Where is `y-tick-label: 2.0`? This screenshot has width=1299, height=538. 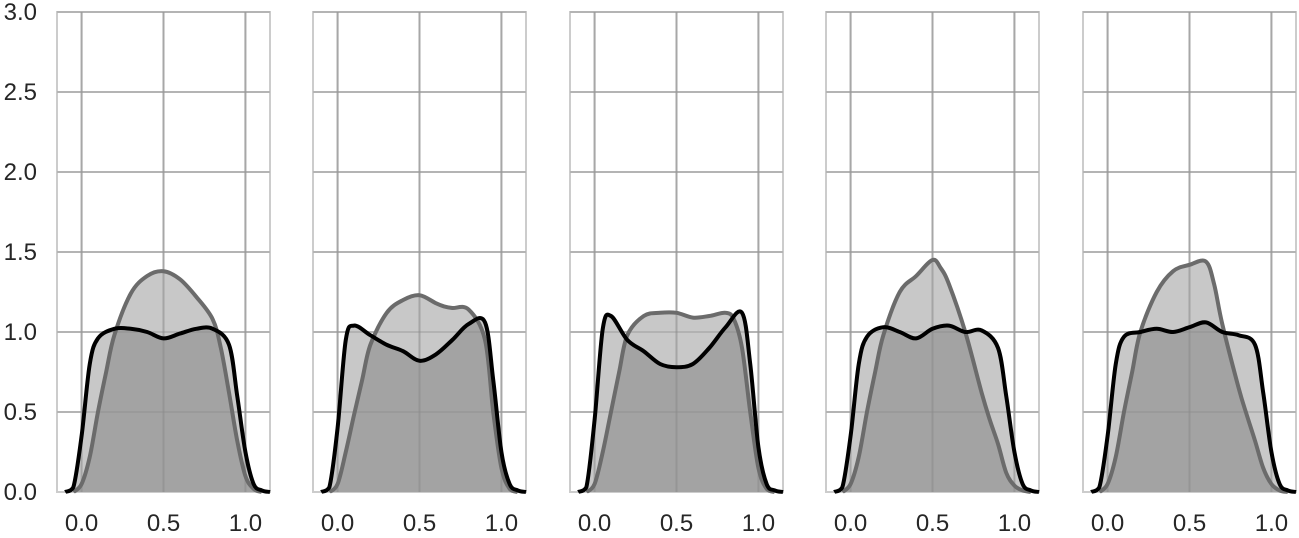
y-tick-label: 2.0 is located at coordinates (20, 172).